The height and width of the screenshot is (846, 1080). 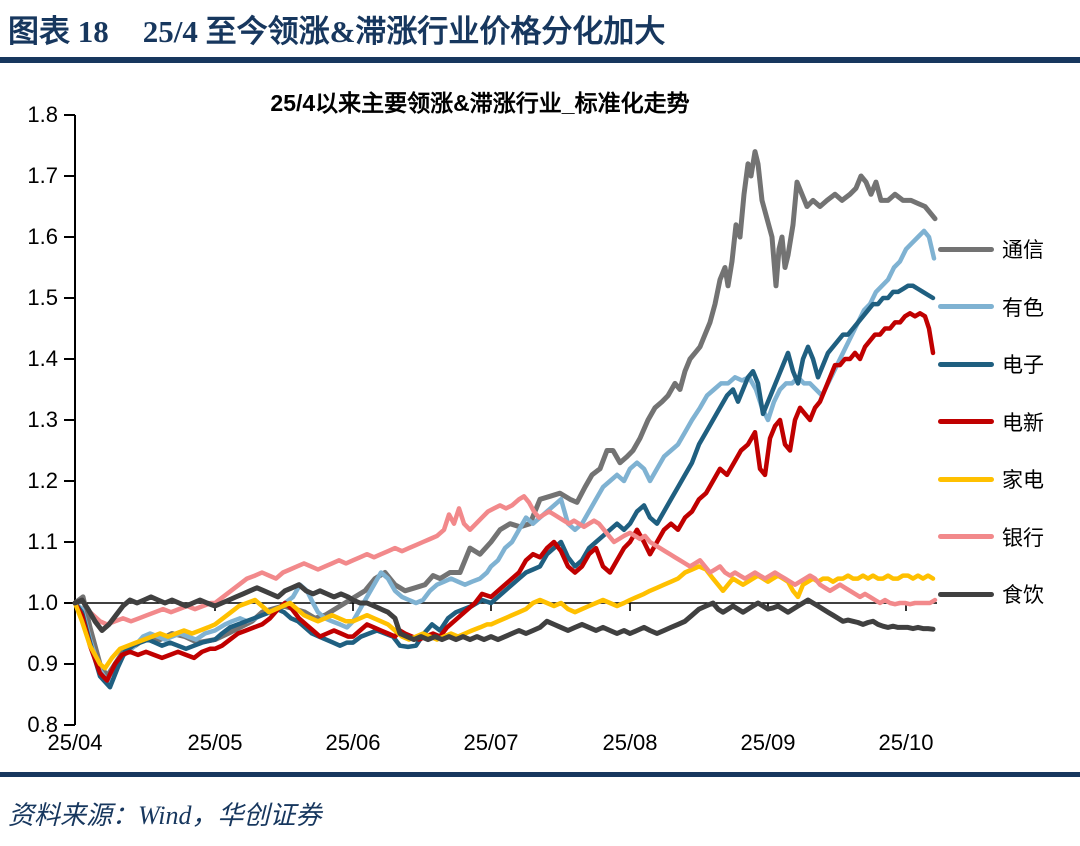 I want to click on legend-label: 家电, so click(x=1023, y=480).